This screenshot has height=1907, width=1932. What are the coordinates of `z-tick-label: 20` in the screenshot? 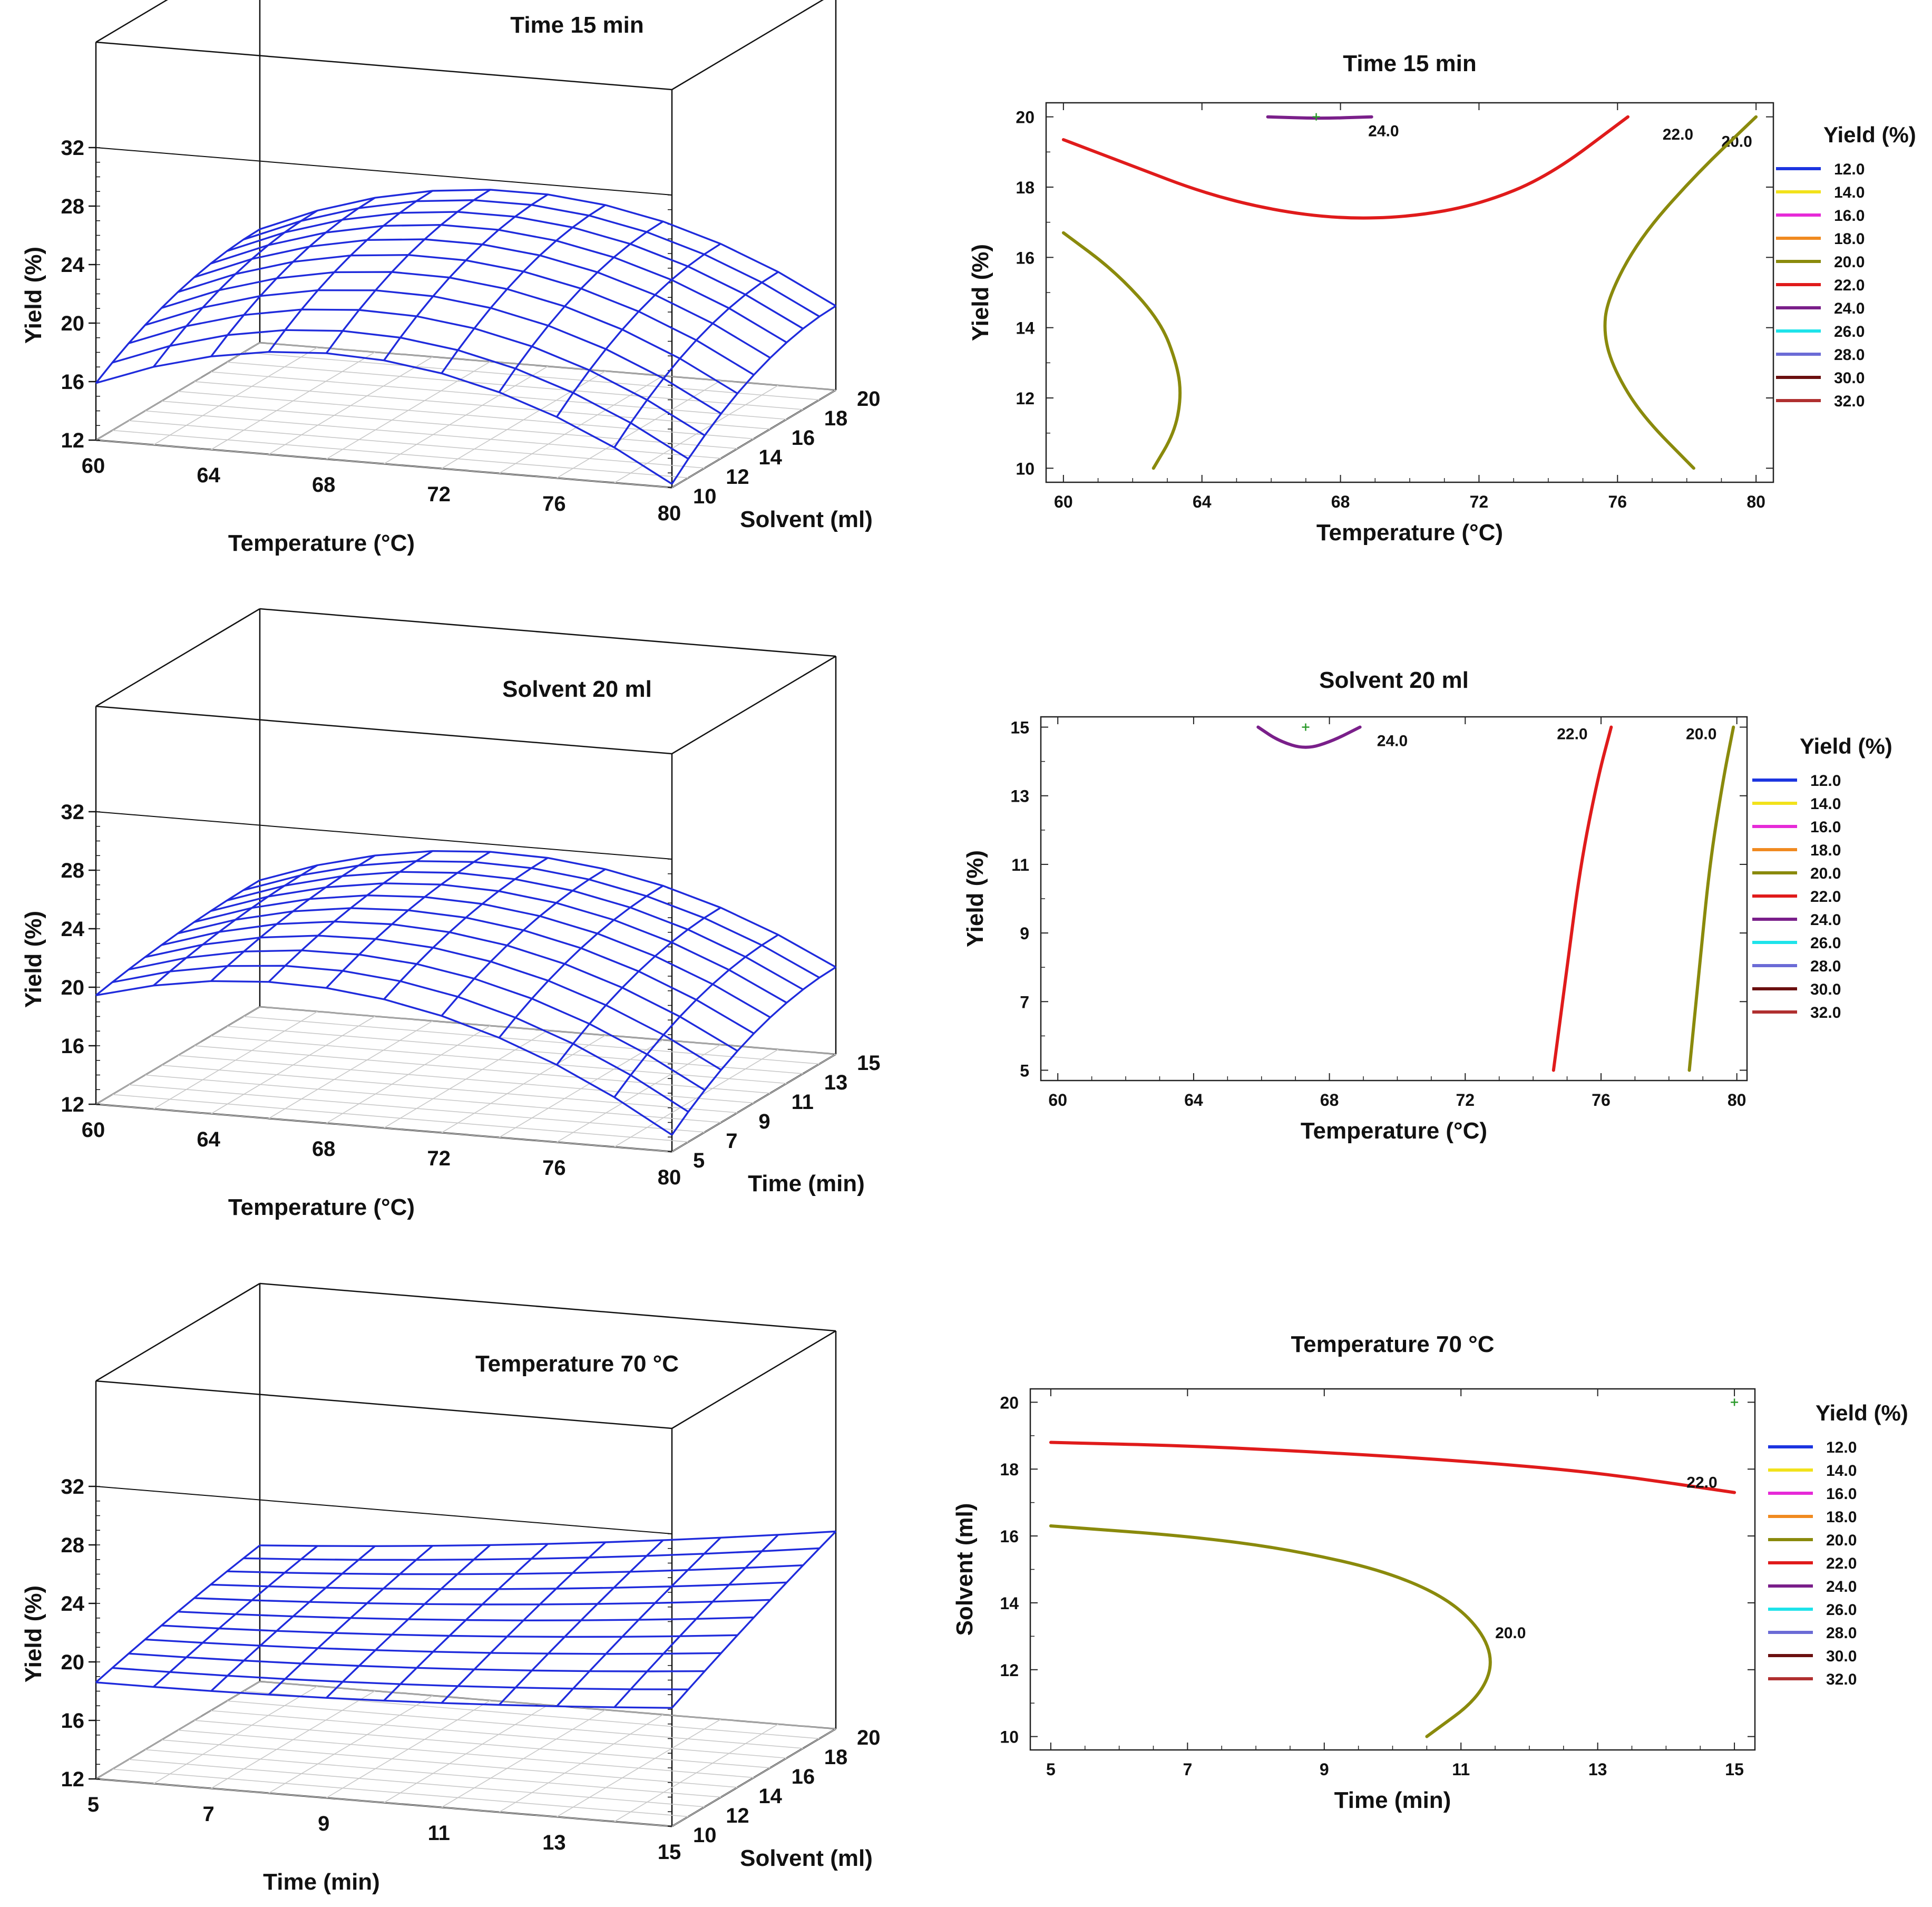 It's located at (73, 323).